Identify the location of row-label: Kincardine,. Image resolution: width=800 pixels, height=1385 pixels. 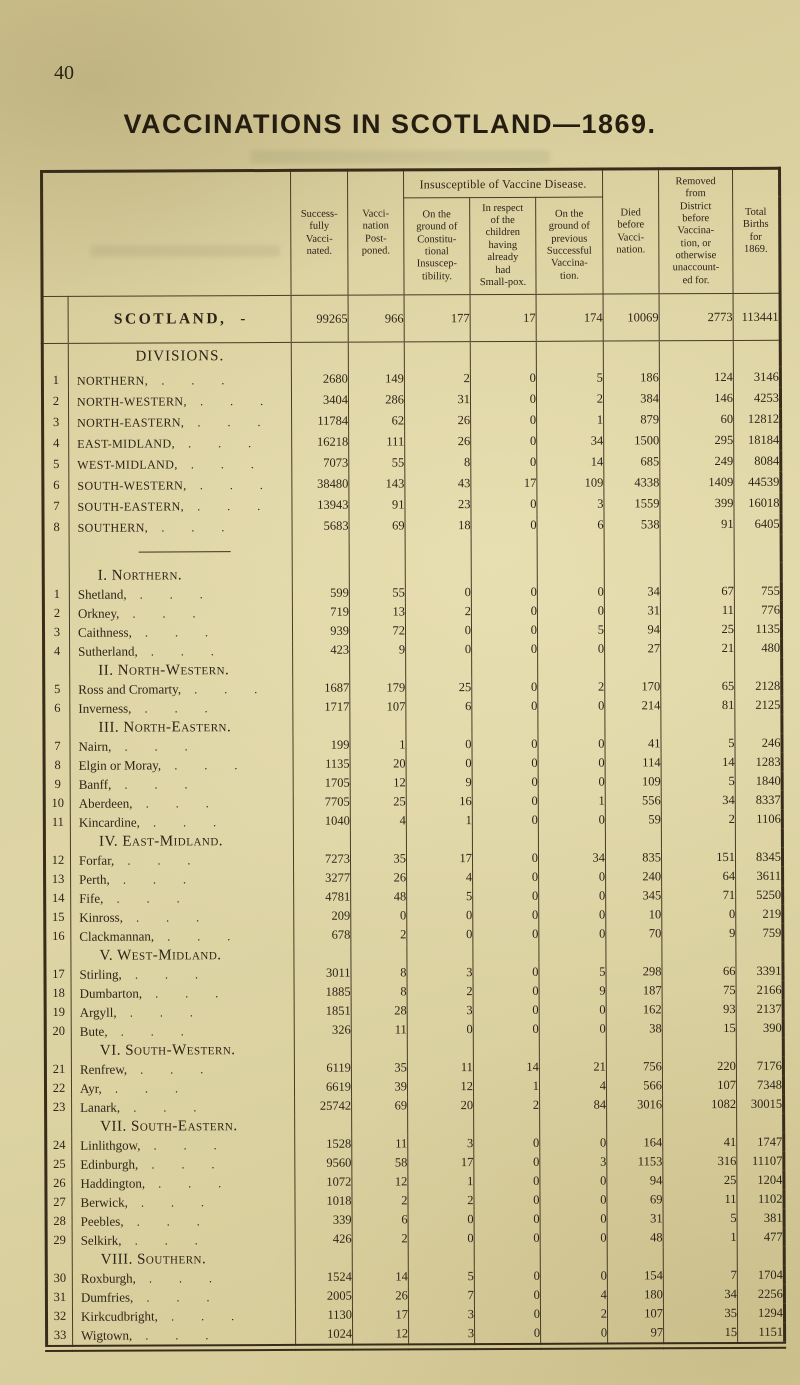
(109, 822).